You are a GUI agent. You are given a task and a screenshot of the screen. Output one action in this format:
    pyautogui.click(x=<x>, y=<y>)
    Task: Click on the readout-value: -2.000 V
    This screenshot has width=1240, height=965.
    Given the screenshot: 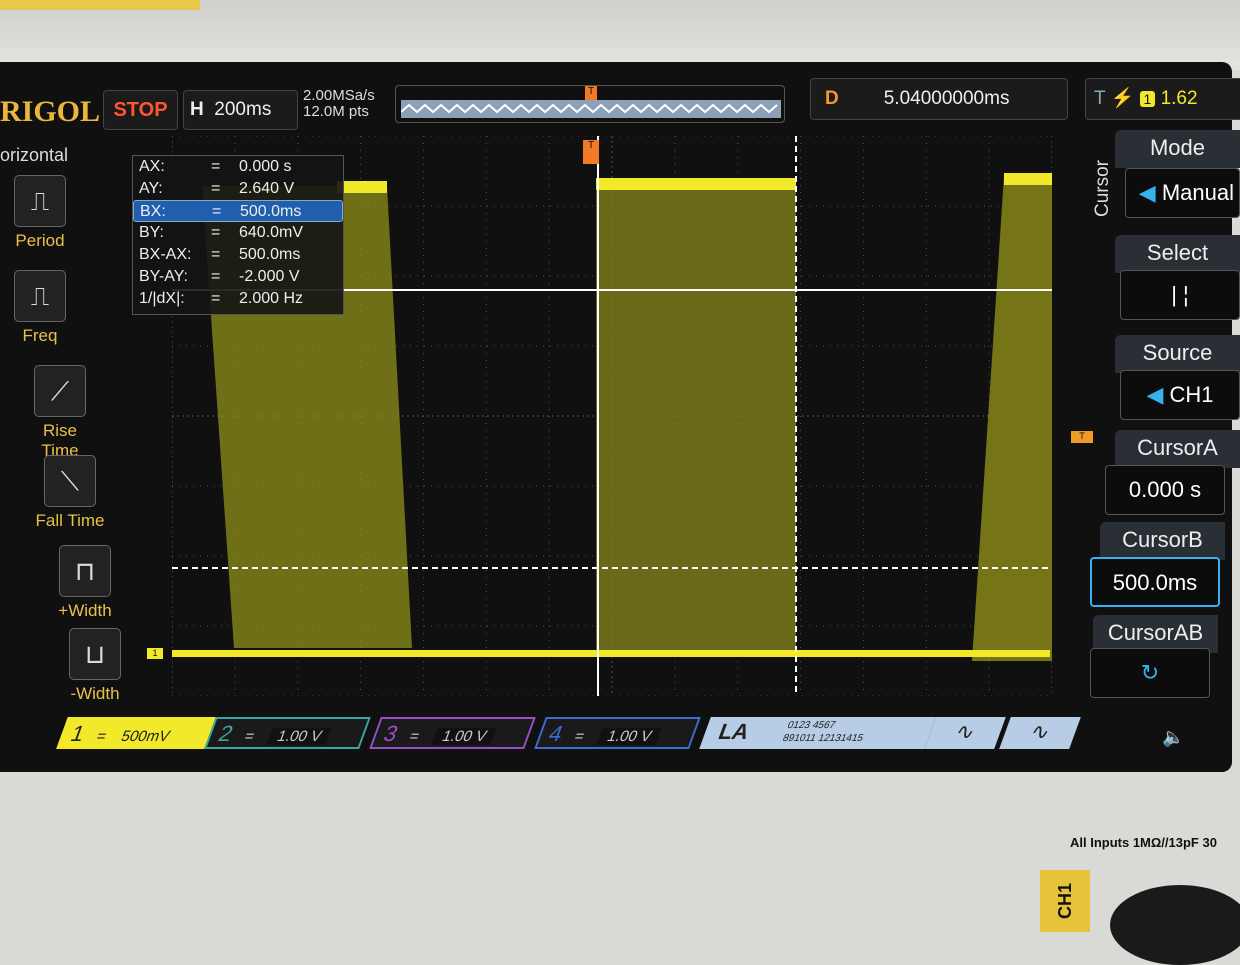 What is the action you would take?
    pyautogui.click(x=269, y=276)
    